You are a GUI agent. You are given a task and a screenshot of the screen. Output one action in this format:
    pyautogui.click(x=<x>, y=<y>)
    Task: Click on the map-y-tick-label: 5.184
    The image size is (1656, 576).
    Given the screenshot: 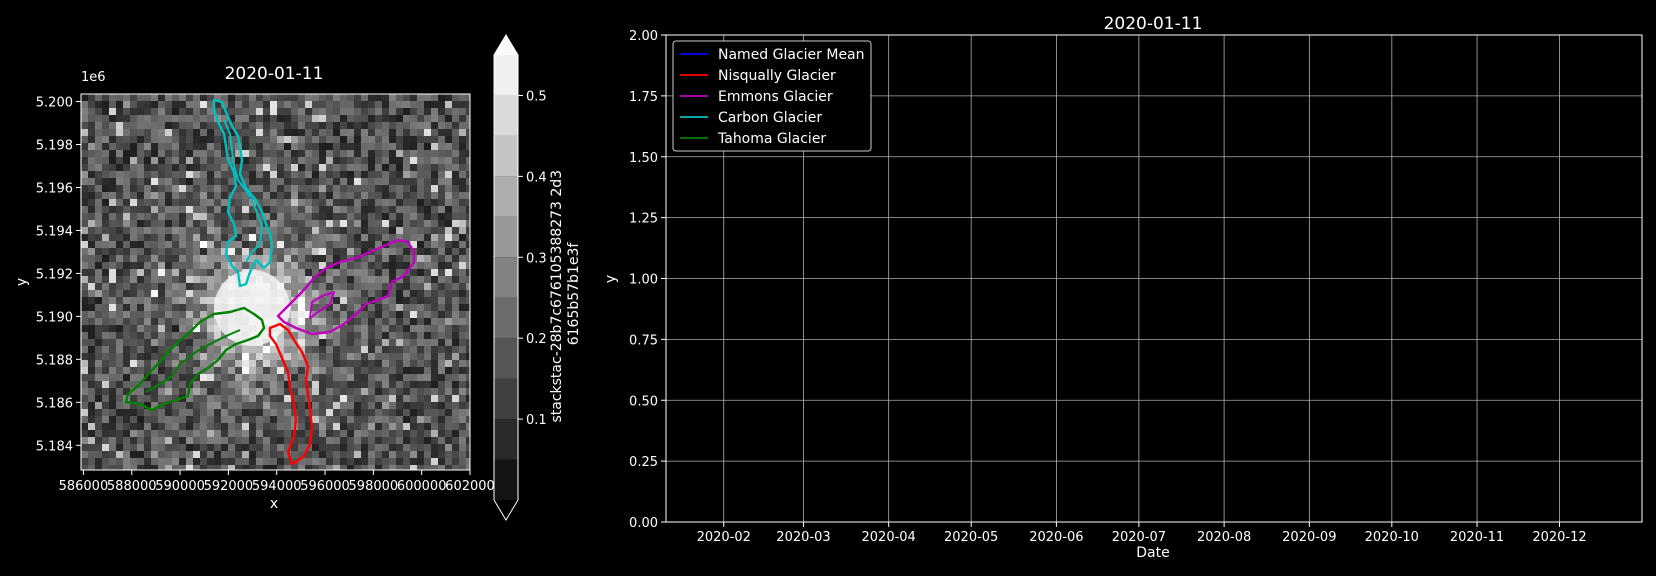 What is the action you would take?
    pyautogui.click(x=54, y=446)
    